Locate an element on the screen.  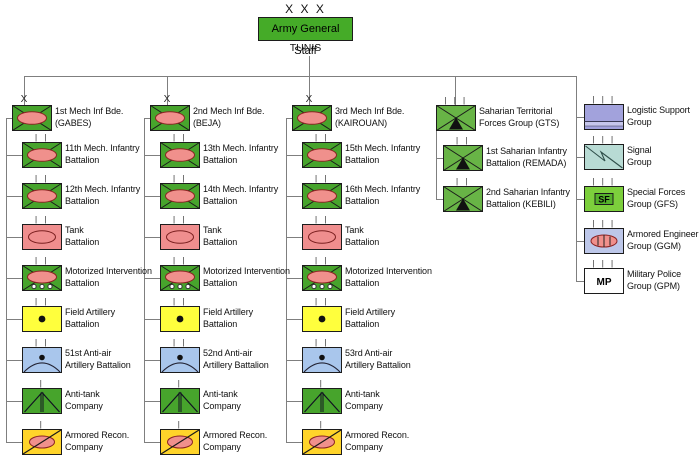
unit-label: 2nd Mech Inf Bde. (BEJA) is located at coordinates (229, 117).